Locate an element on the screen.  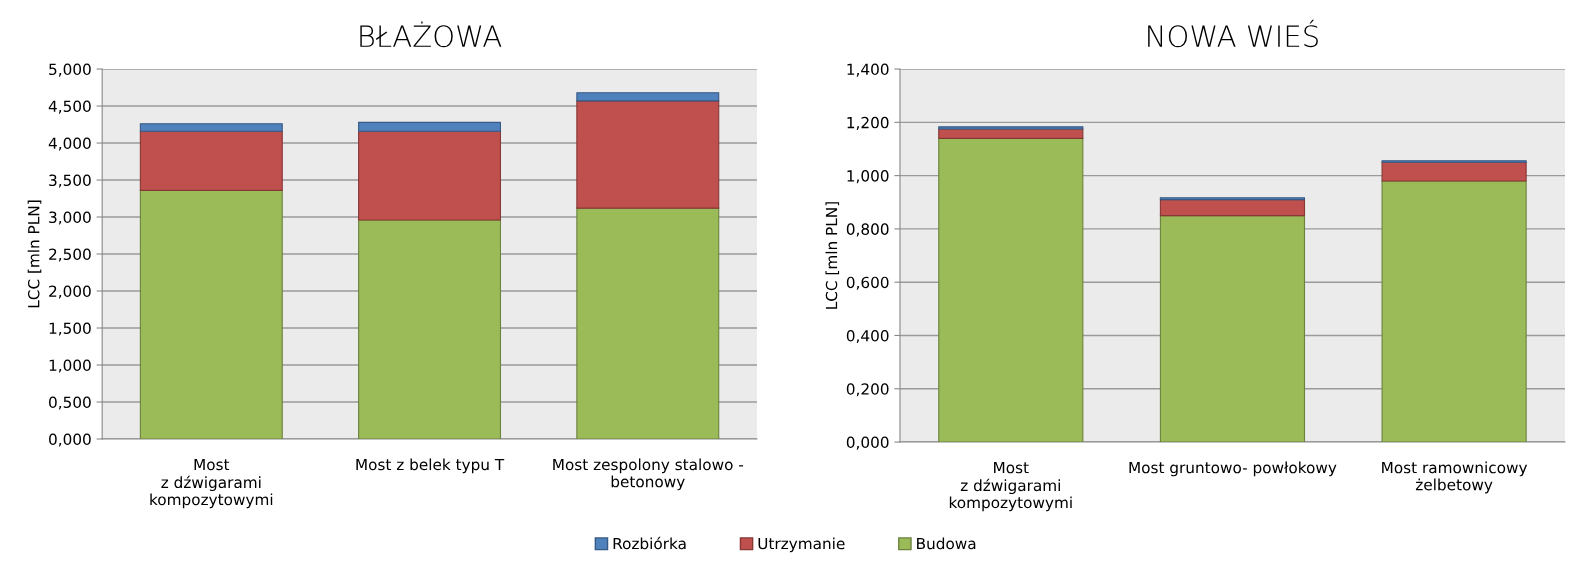
x-tick-label: Most ramownicowy żelbetowy is located at coordinates (1455, 477).